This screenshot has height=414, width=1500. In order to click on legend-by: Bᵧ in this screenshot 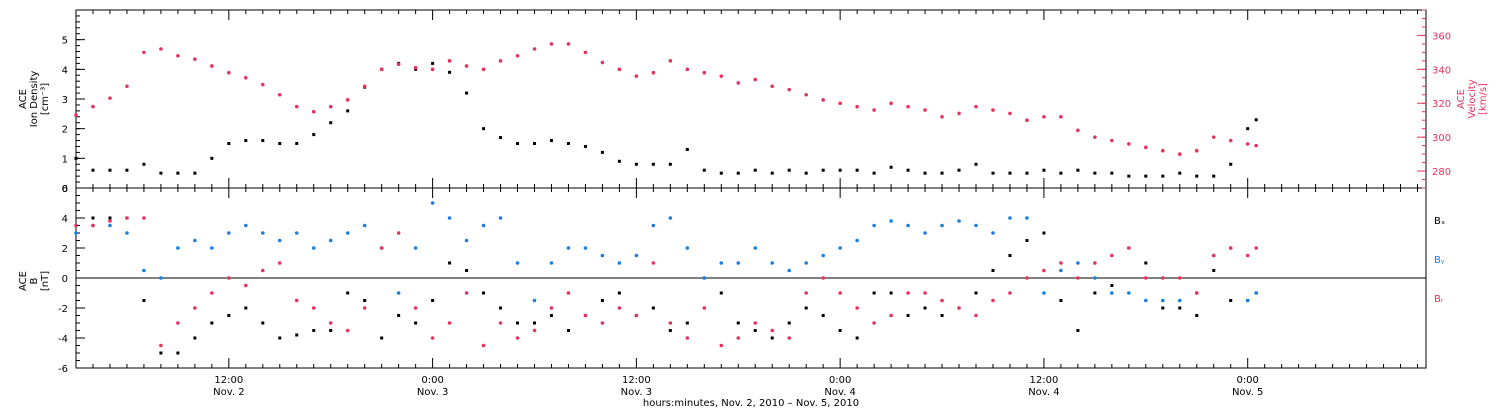, I will do `click(1439, 260)`.